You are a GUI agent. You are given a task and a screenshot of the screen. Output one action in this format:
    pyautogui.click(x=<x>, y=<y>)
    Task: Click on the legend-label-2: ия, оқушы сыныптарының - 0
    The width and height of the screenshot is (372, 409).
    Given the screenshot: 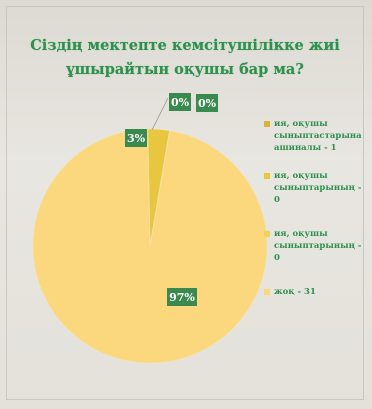 What is the action you would take?
    pyautogui.click(x=318, y=188)
    